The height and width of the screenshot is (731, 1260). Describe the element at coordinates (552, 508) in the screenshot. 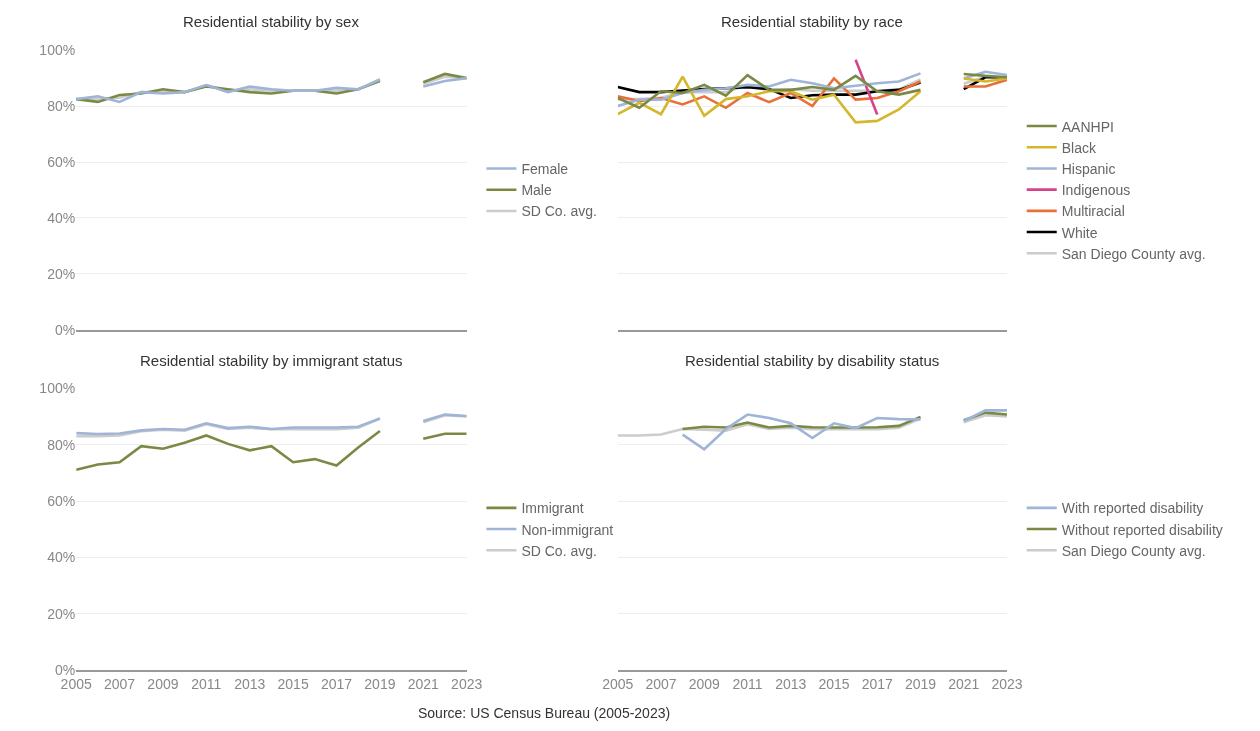

I see `legend-label: Immigrant` at that location.